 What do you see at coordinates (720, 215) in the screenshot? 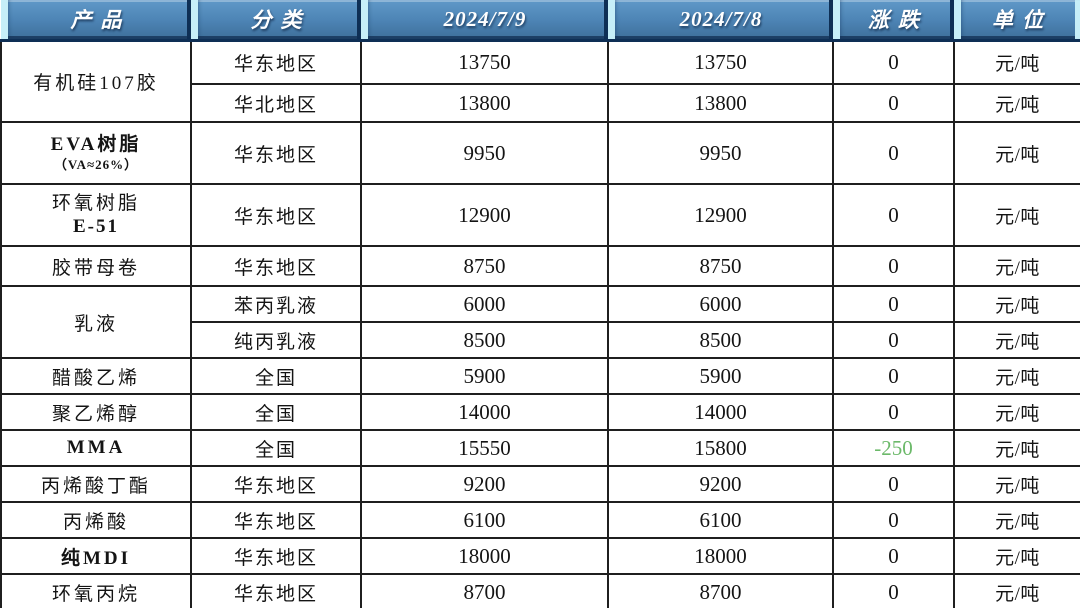
I see `cell-price-0708: 12900` at bounding box center [720, 215].